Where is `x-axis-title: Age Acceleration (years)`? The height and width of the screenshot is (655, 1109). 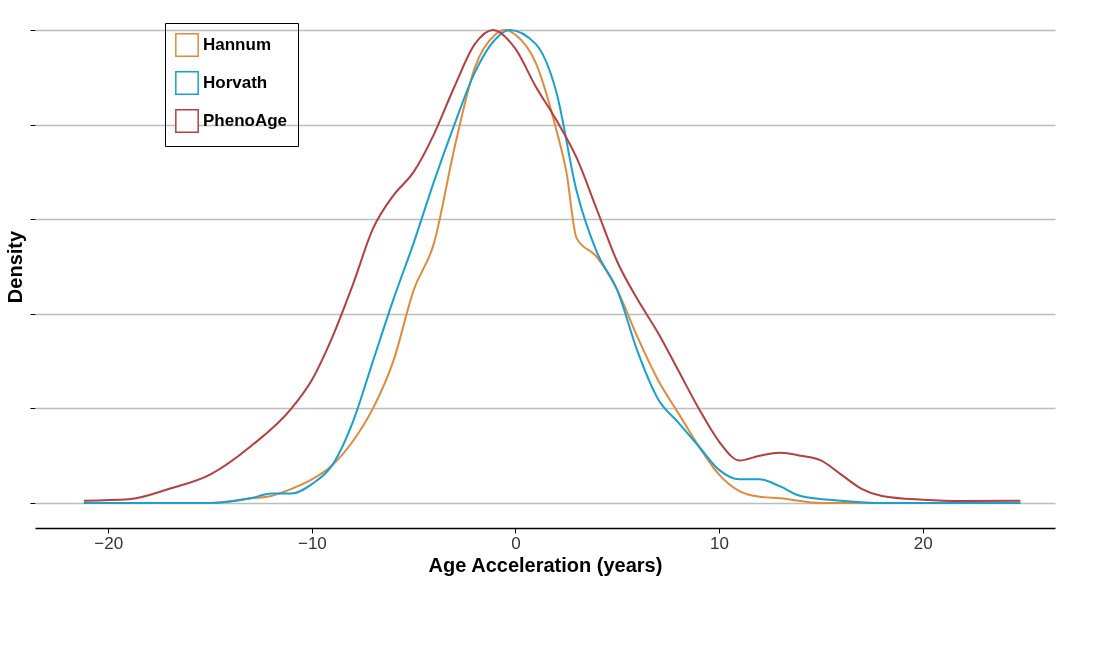 x-axis-title: Age Acceleration (years) is located at coordinates (545, 564).